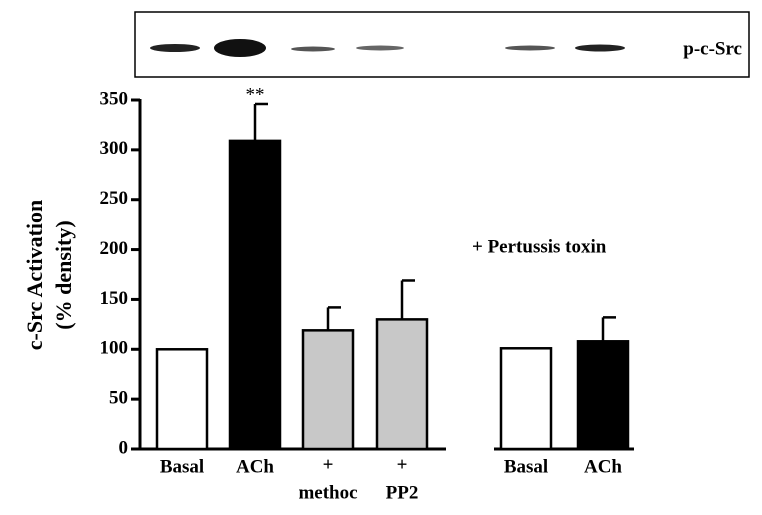 This screenshot has height=515, width=762. What do you see at coordinates (327, 492) in the screenshot?
I see `x-tick-label: methoc` at bounding box center [327, 492].